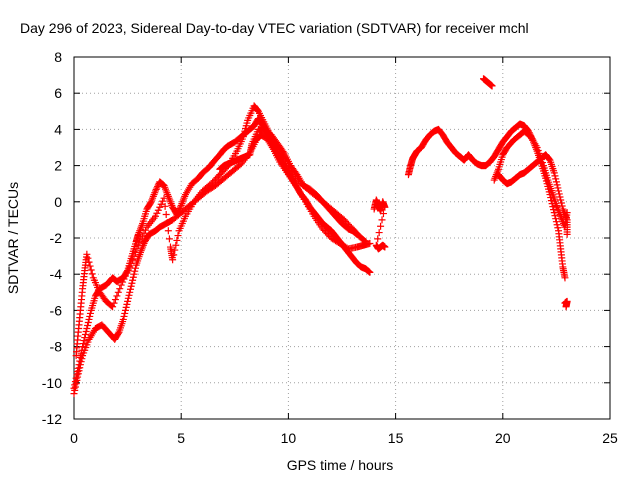 The width and height of the screenshot is (640, 480). Describe the element at coordinates (533, 194) in the screenshot. I see `series-pass-H` at that location.